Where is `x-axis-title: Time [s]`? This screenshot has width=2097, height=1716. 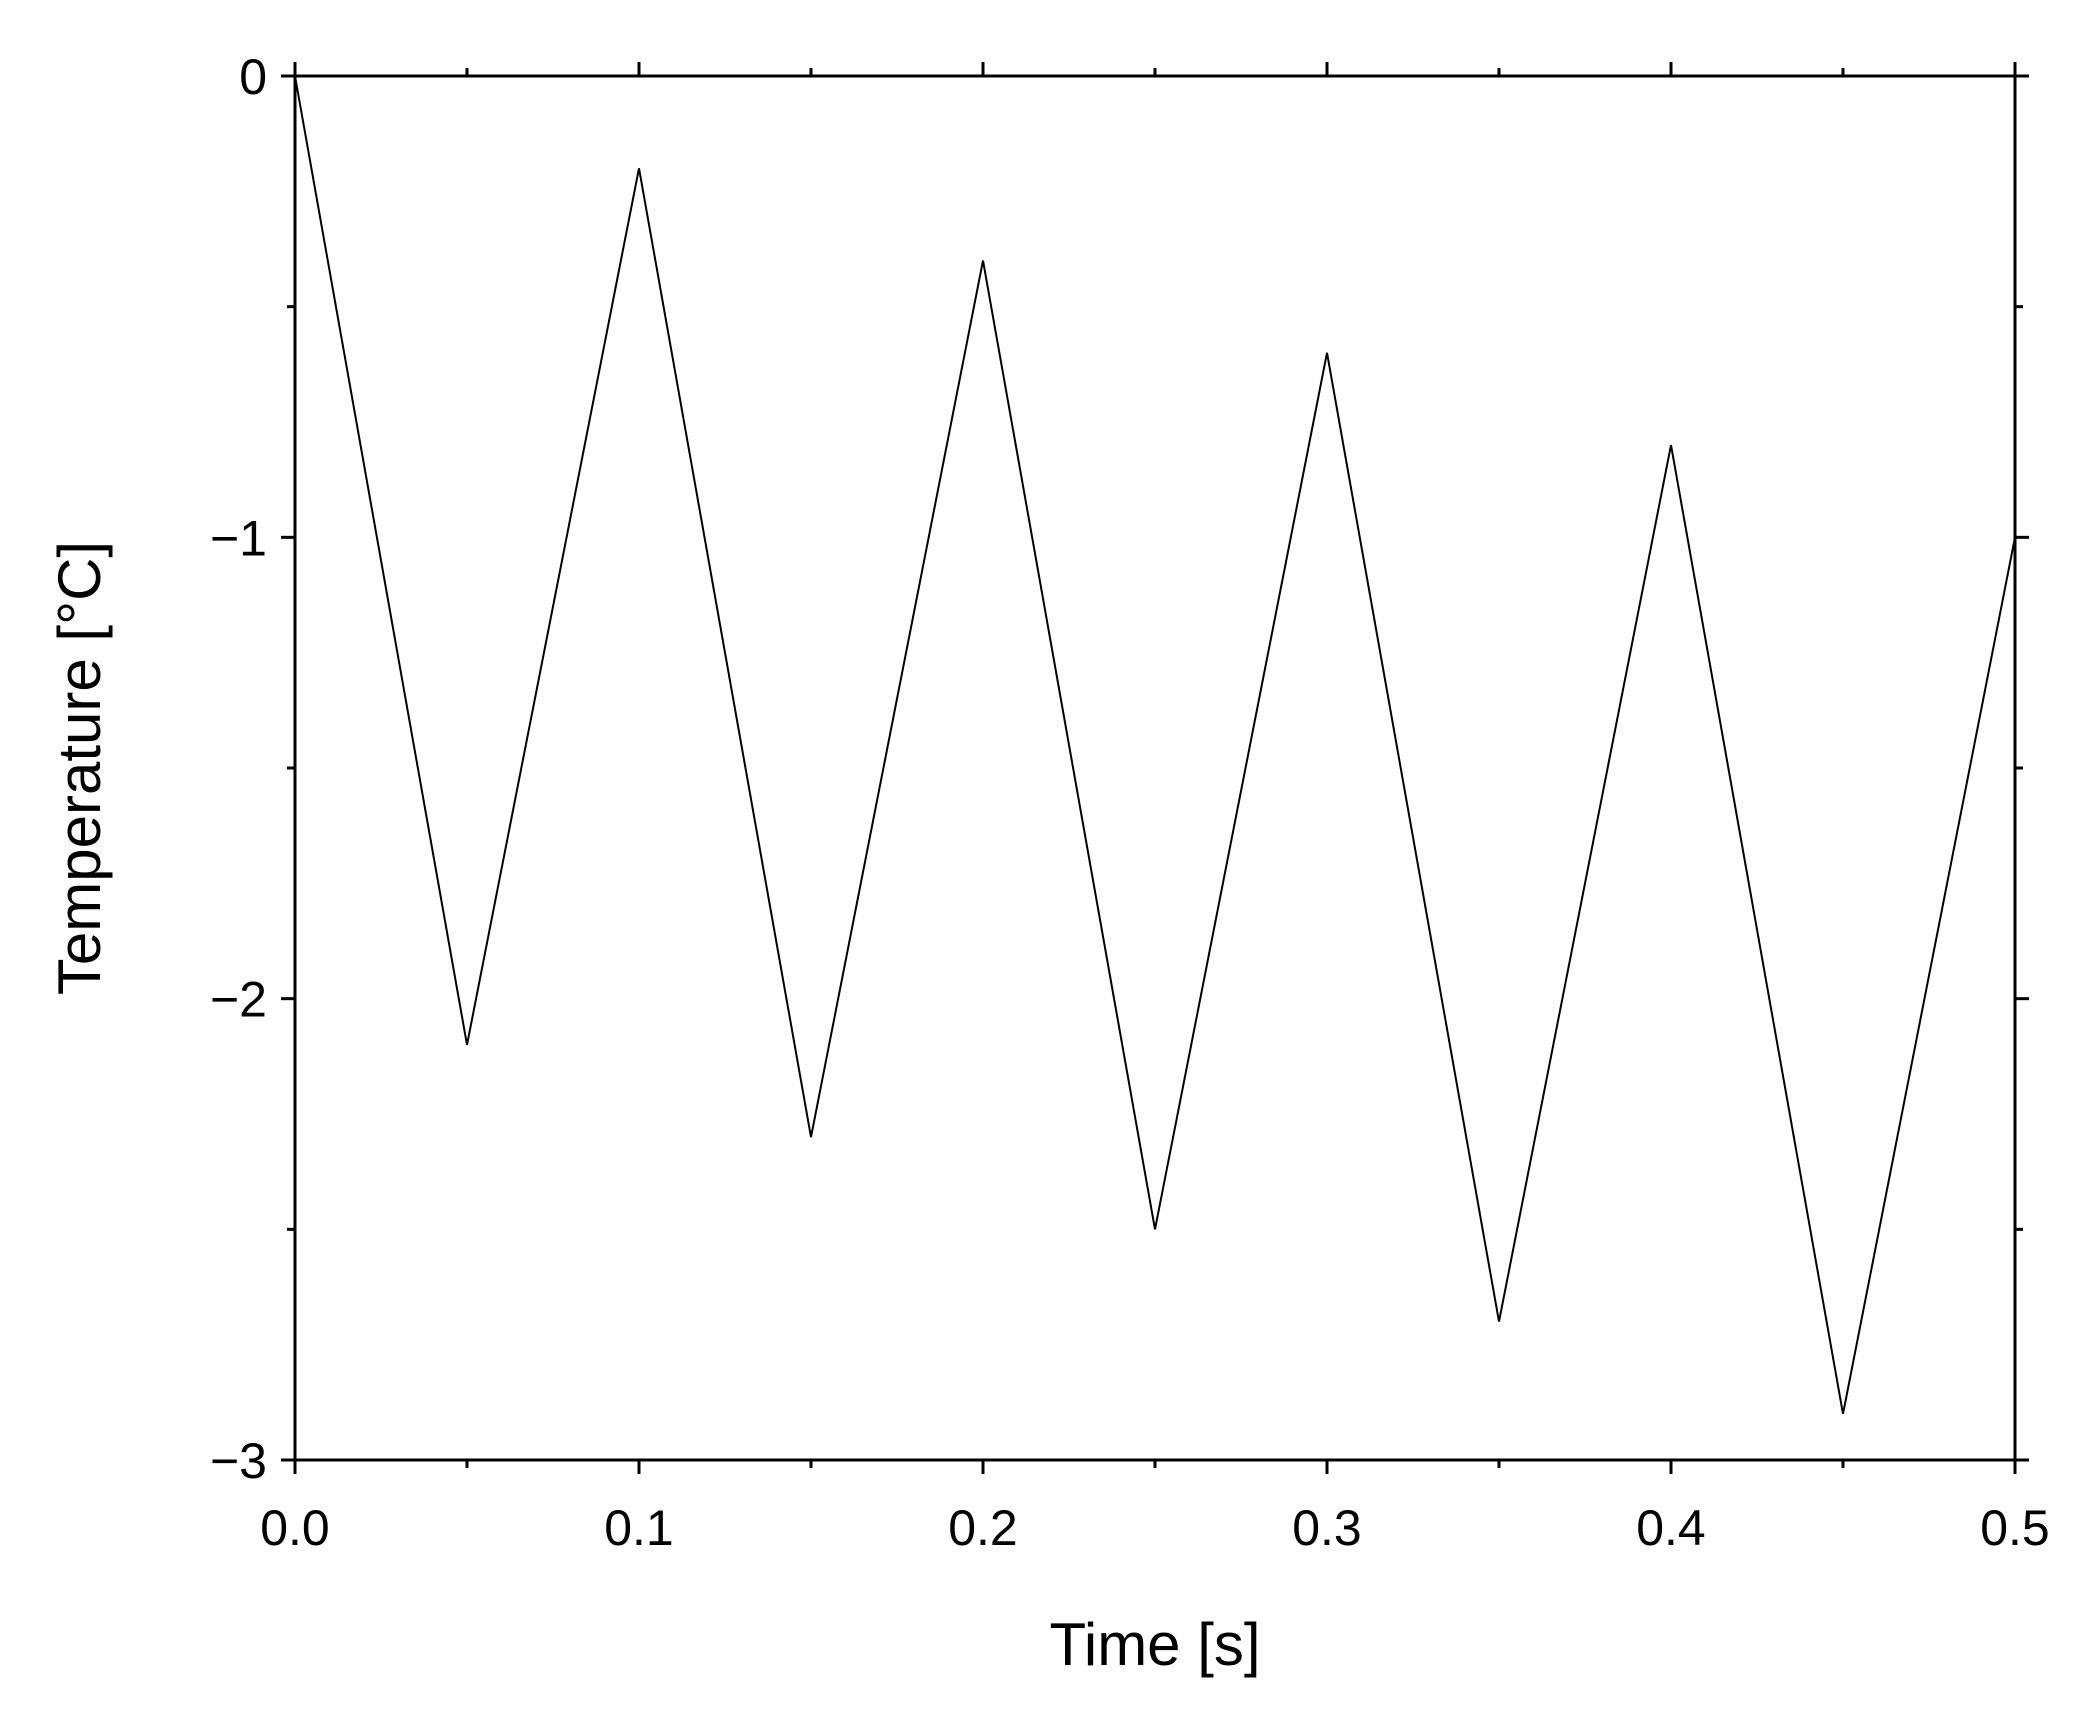
x-axis-title: Time [s] is located at coordinates (1154, 1644).